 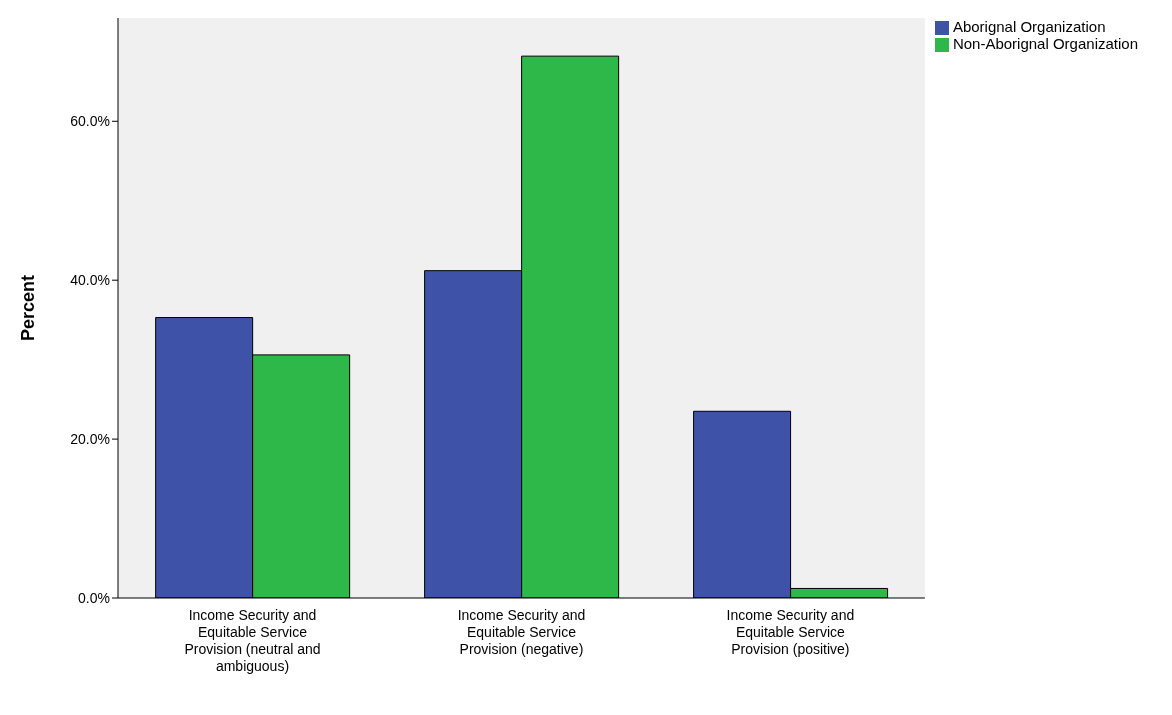 I want to click on x-tick-label: Income Security and Equitable Service Provision (negative), so click(x=521, y=632).